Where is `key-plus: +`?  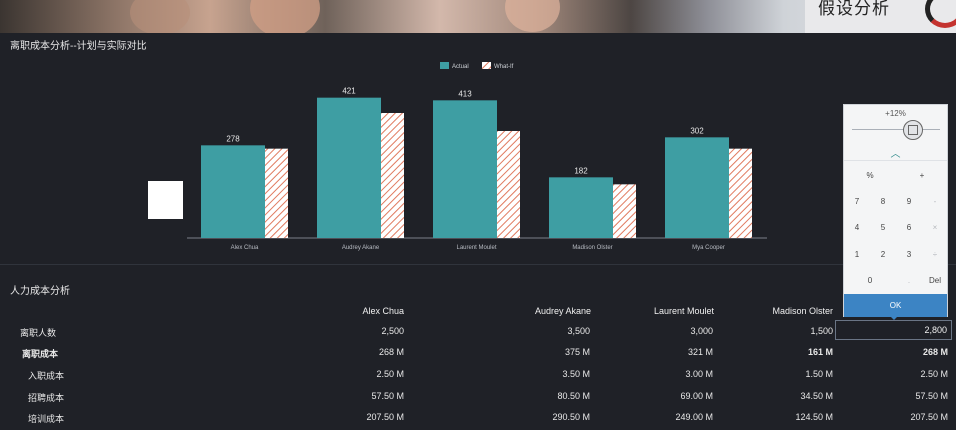
key-plus: + is located at coordinates (922, 175).